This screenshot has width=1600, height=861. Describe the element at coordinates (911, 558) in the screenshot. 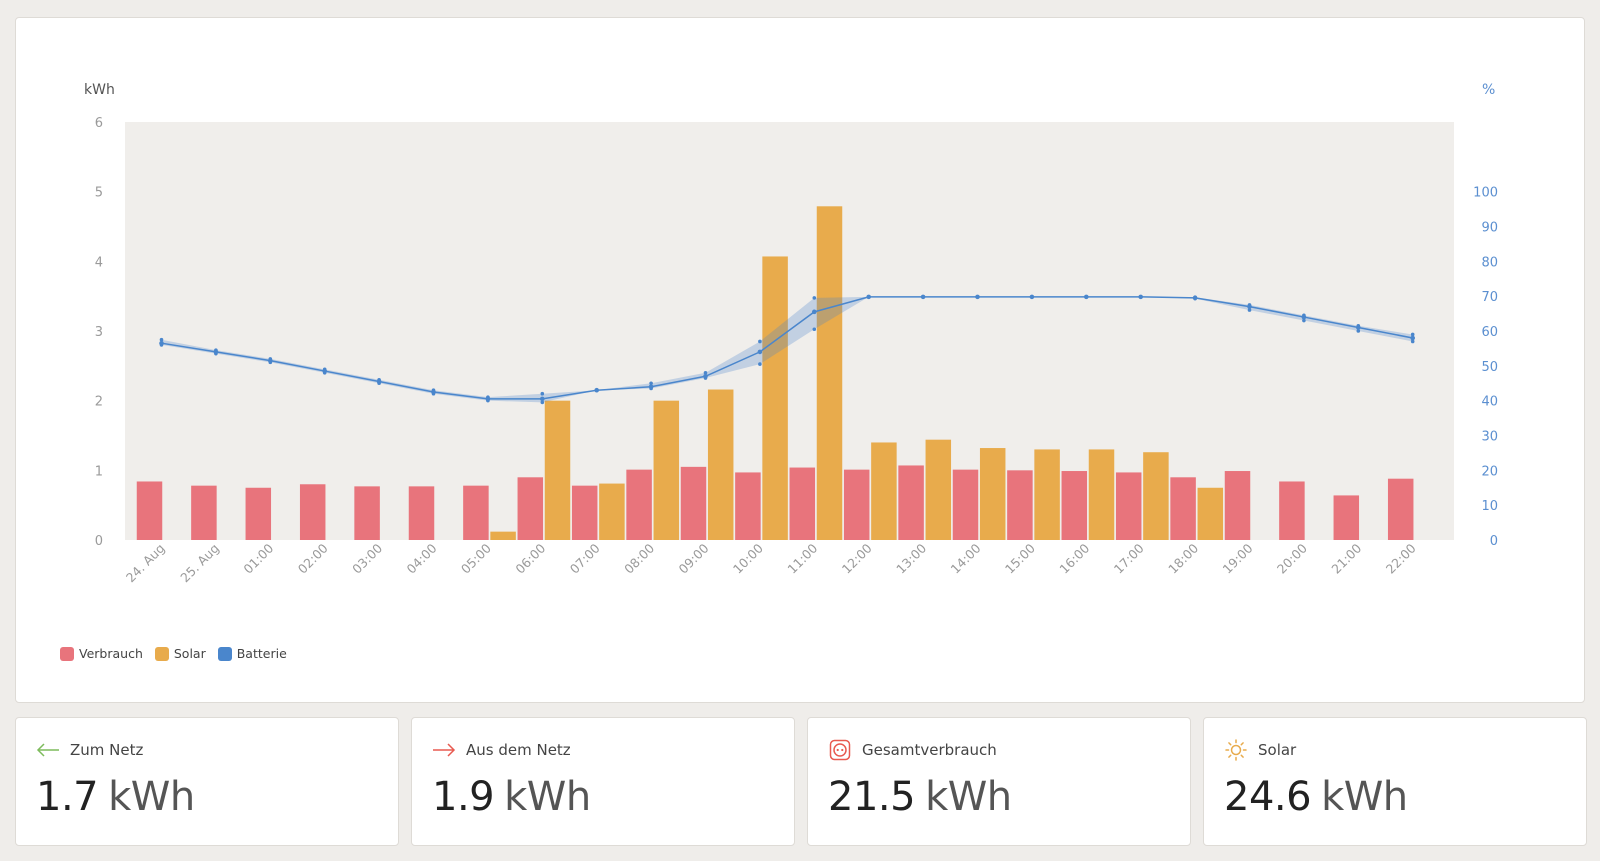

I see `x-tick-label: 13:00` at that location.